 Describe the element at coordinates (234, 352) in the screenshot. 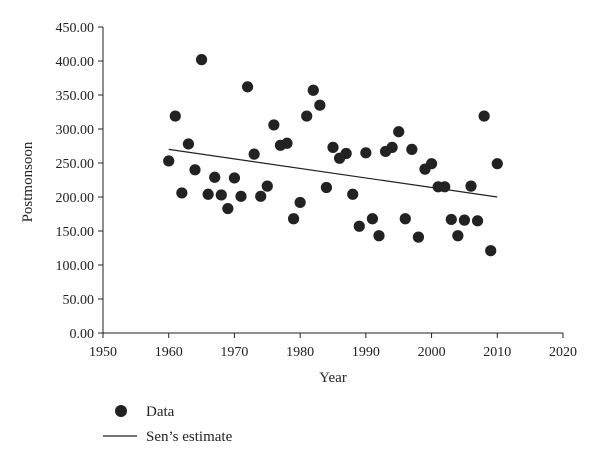

I see `x-tick-label: 1970` at that location.